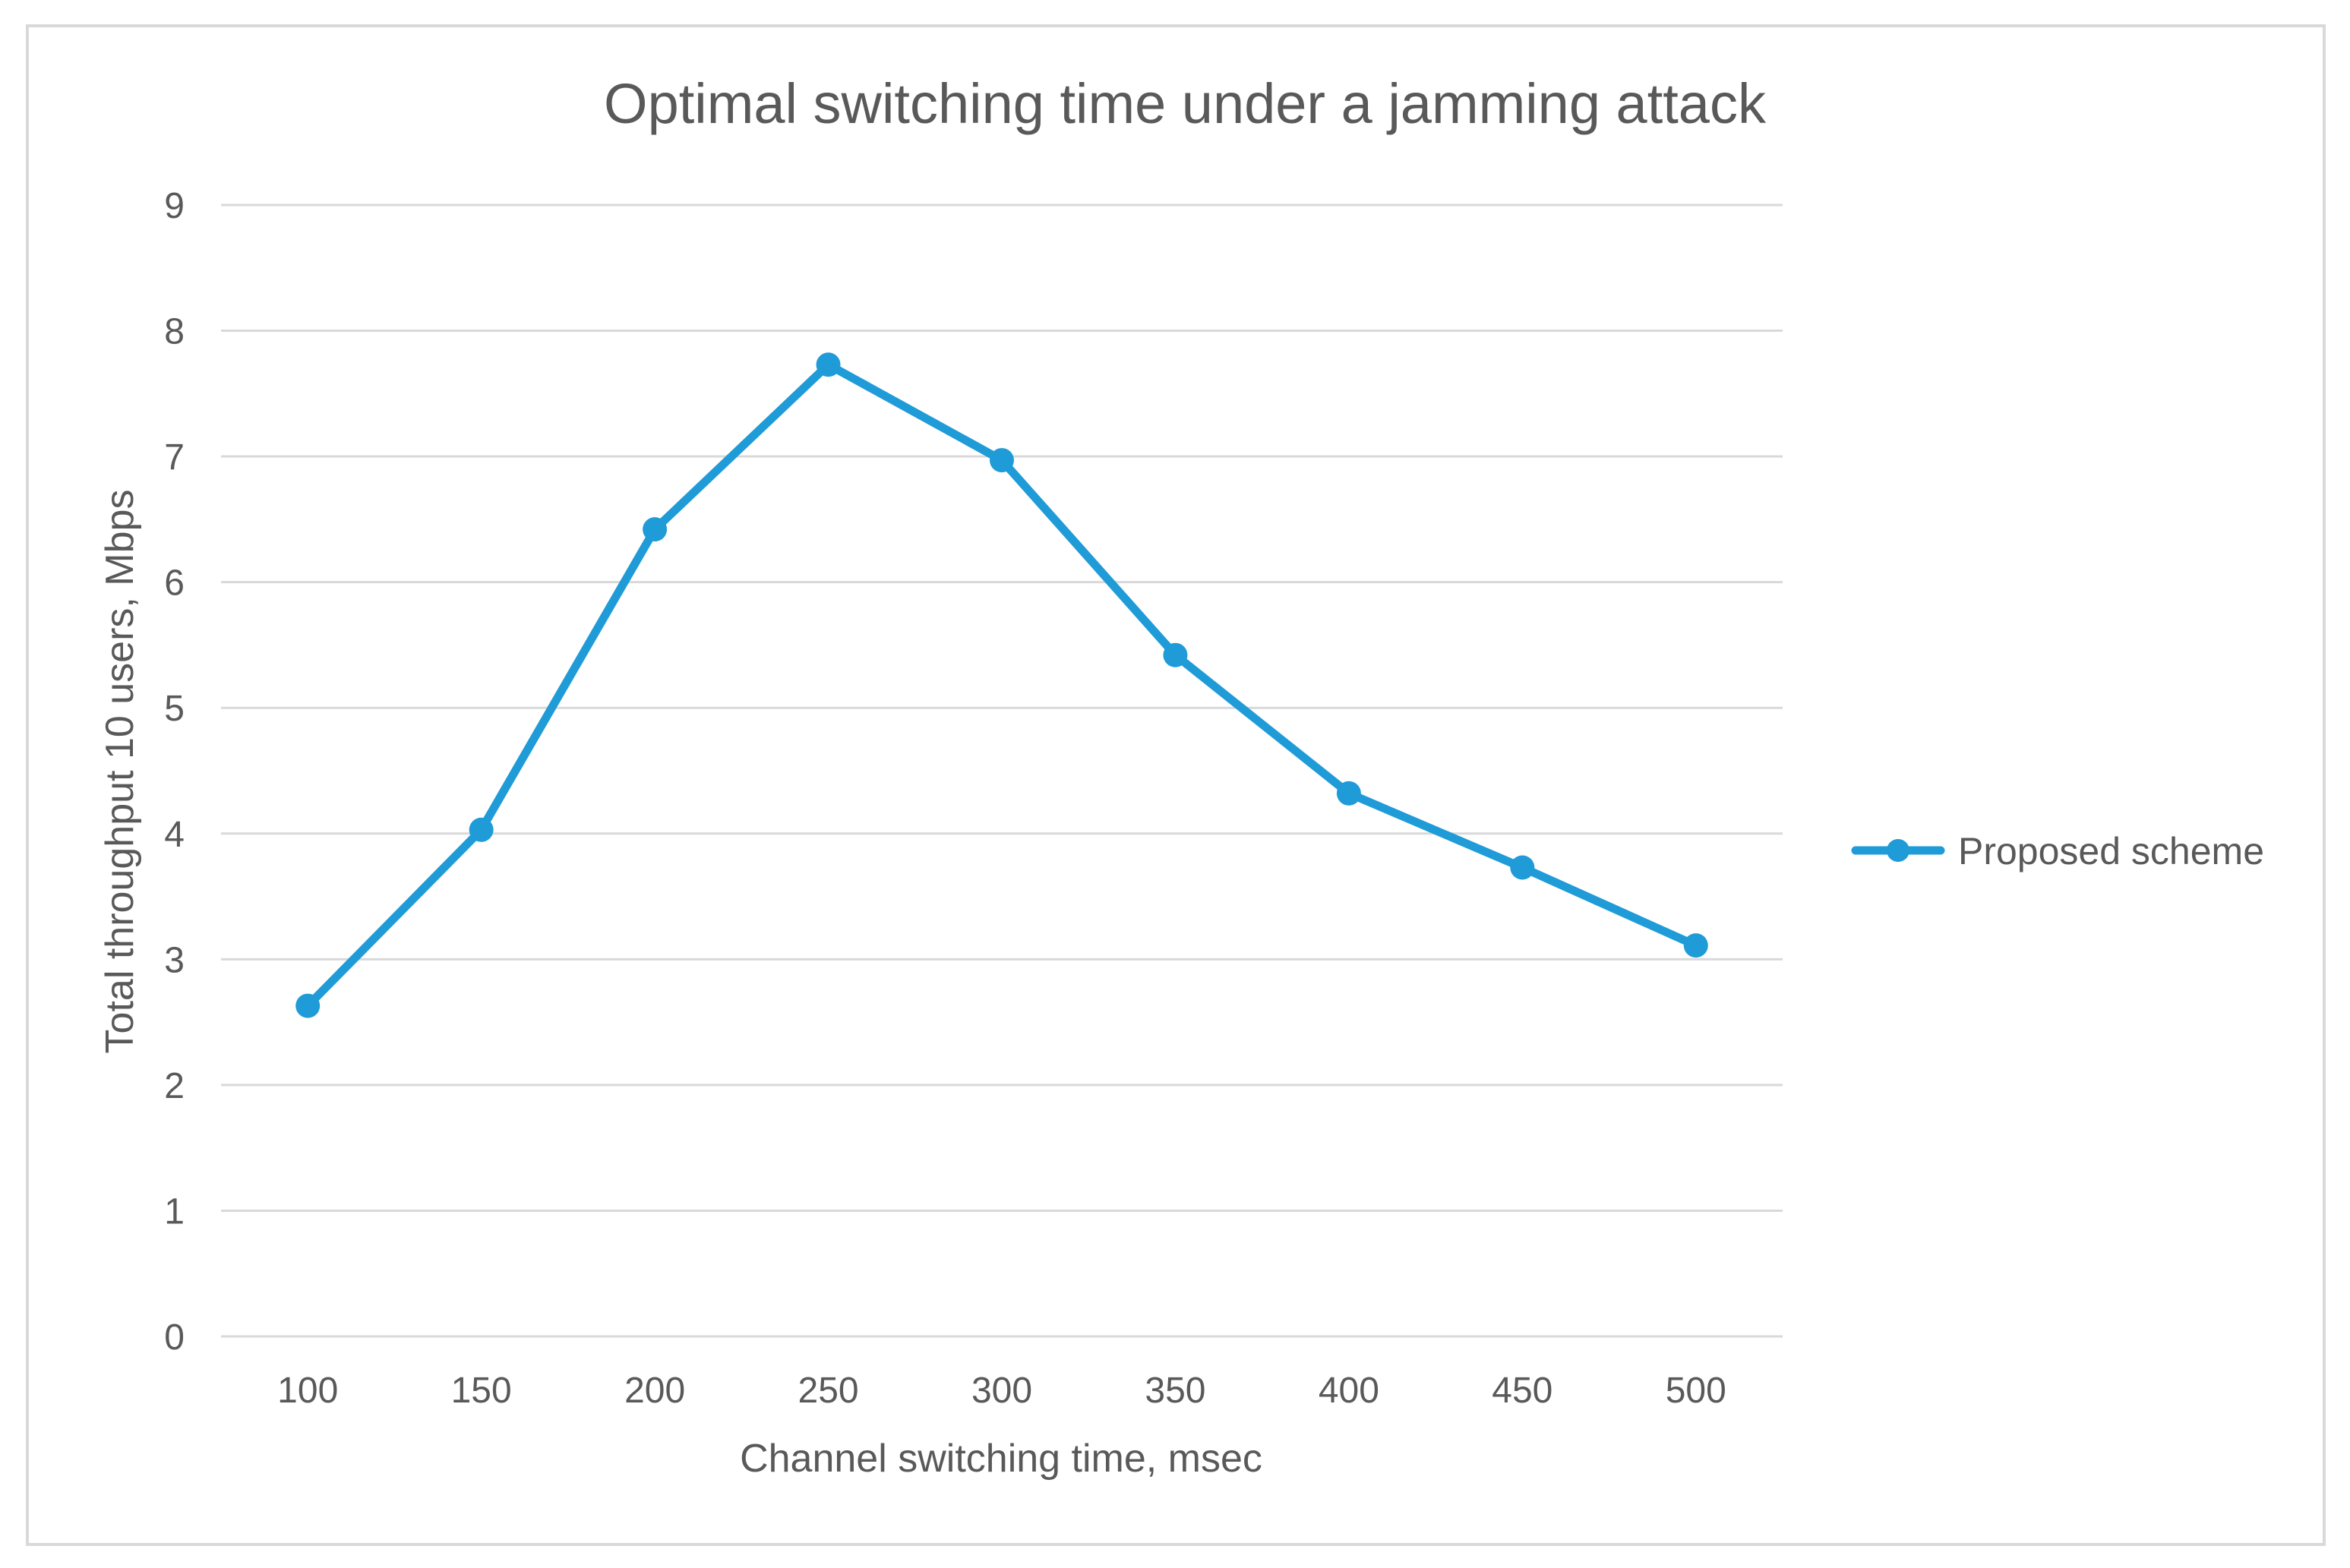  Describe the element at coordinates (174, 1212) in the screenshot. I see `y-tick-label: 1` at that location.